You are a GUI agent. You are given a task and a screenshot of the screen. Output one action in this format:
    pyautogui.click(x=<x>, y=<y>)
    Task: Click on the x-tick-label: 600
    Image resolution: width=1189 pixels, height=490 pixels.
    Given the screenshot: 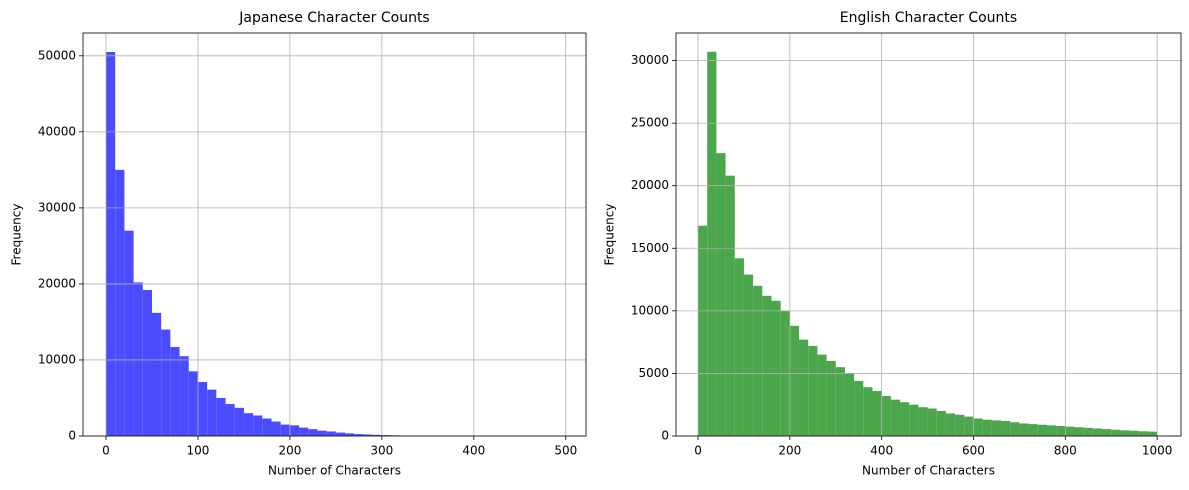 What is the action you would take?
    pyautogui.click(x=973, y=451)
    